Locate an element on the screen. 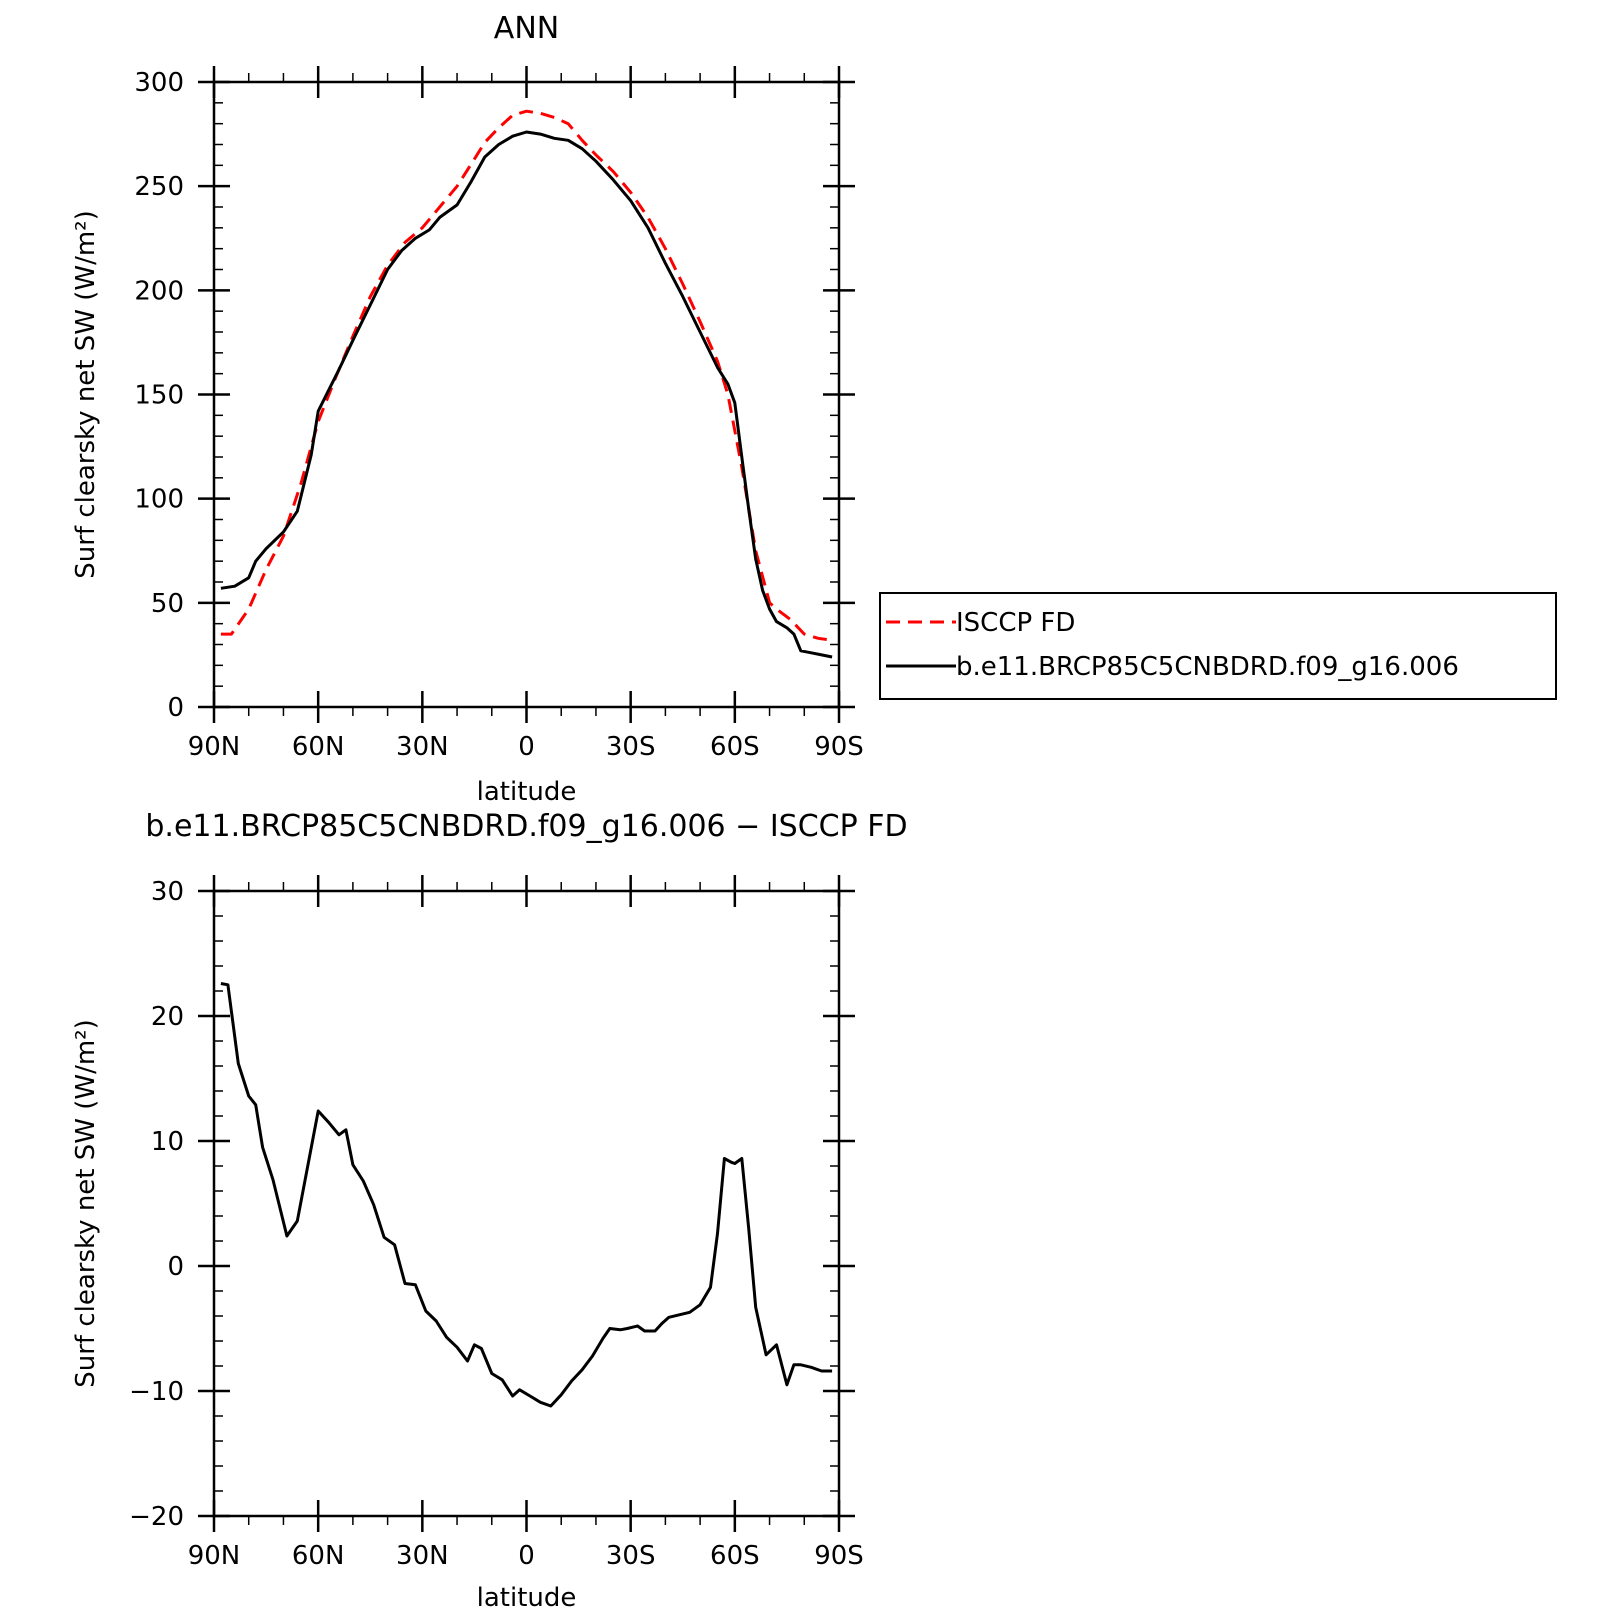 The height and width of the screenshot is (1608, 1608). y-tick-label: 20 is located at coordinates (167, 1017).